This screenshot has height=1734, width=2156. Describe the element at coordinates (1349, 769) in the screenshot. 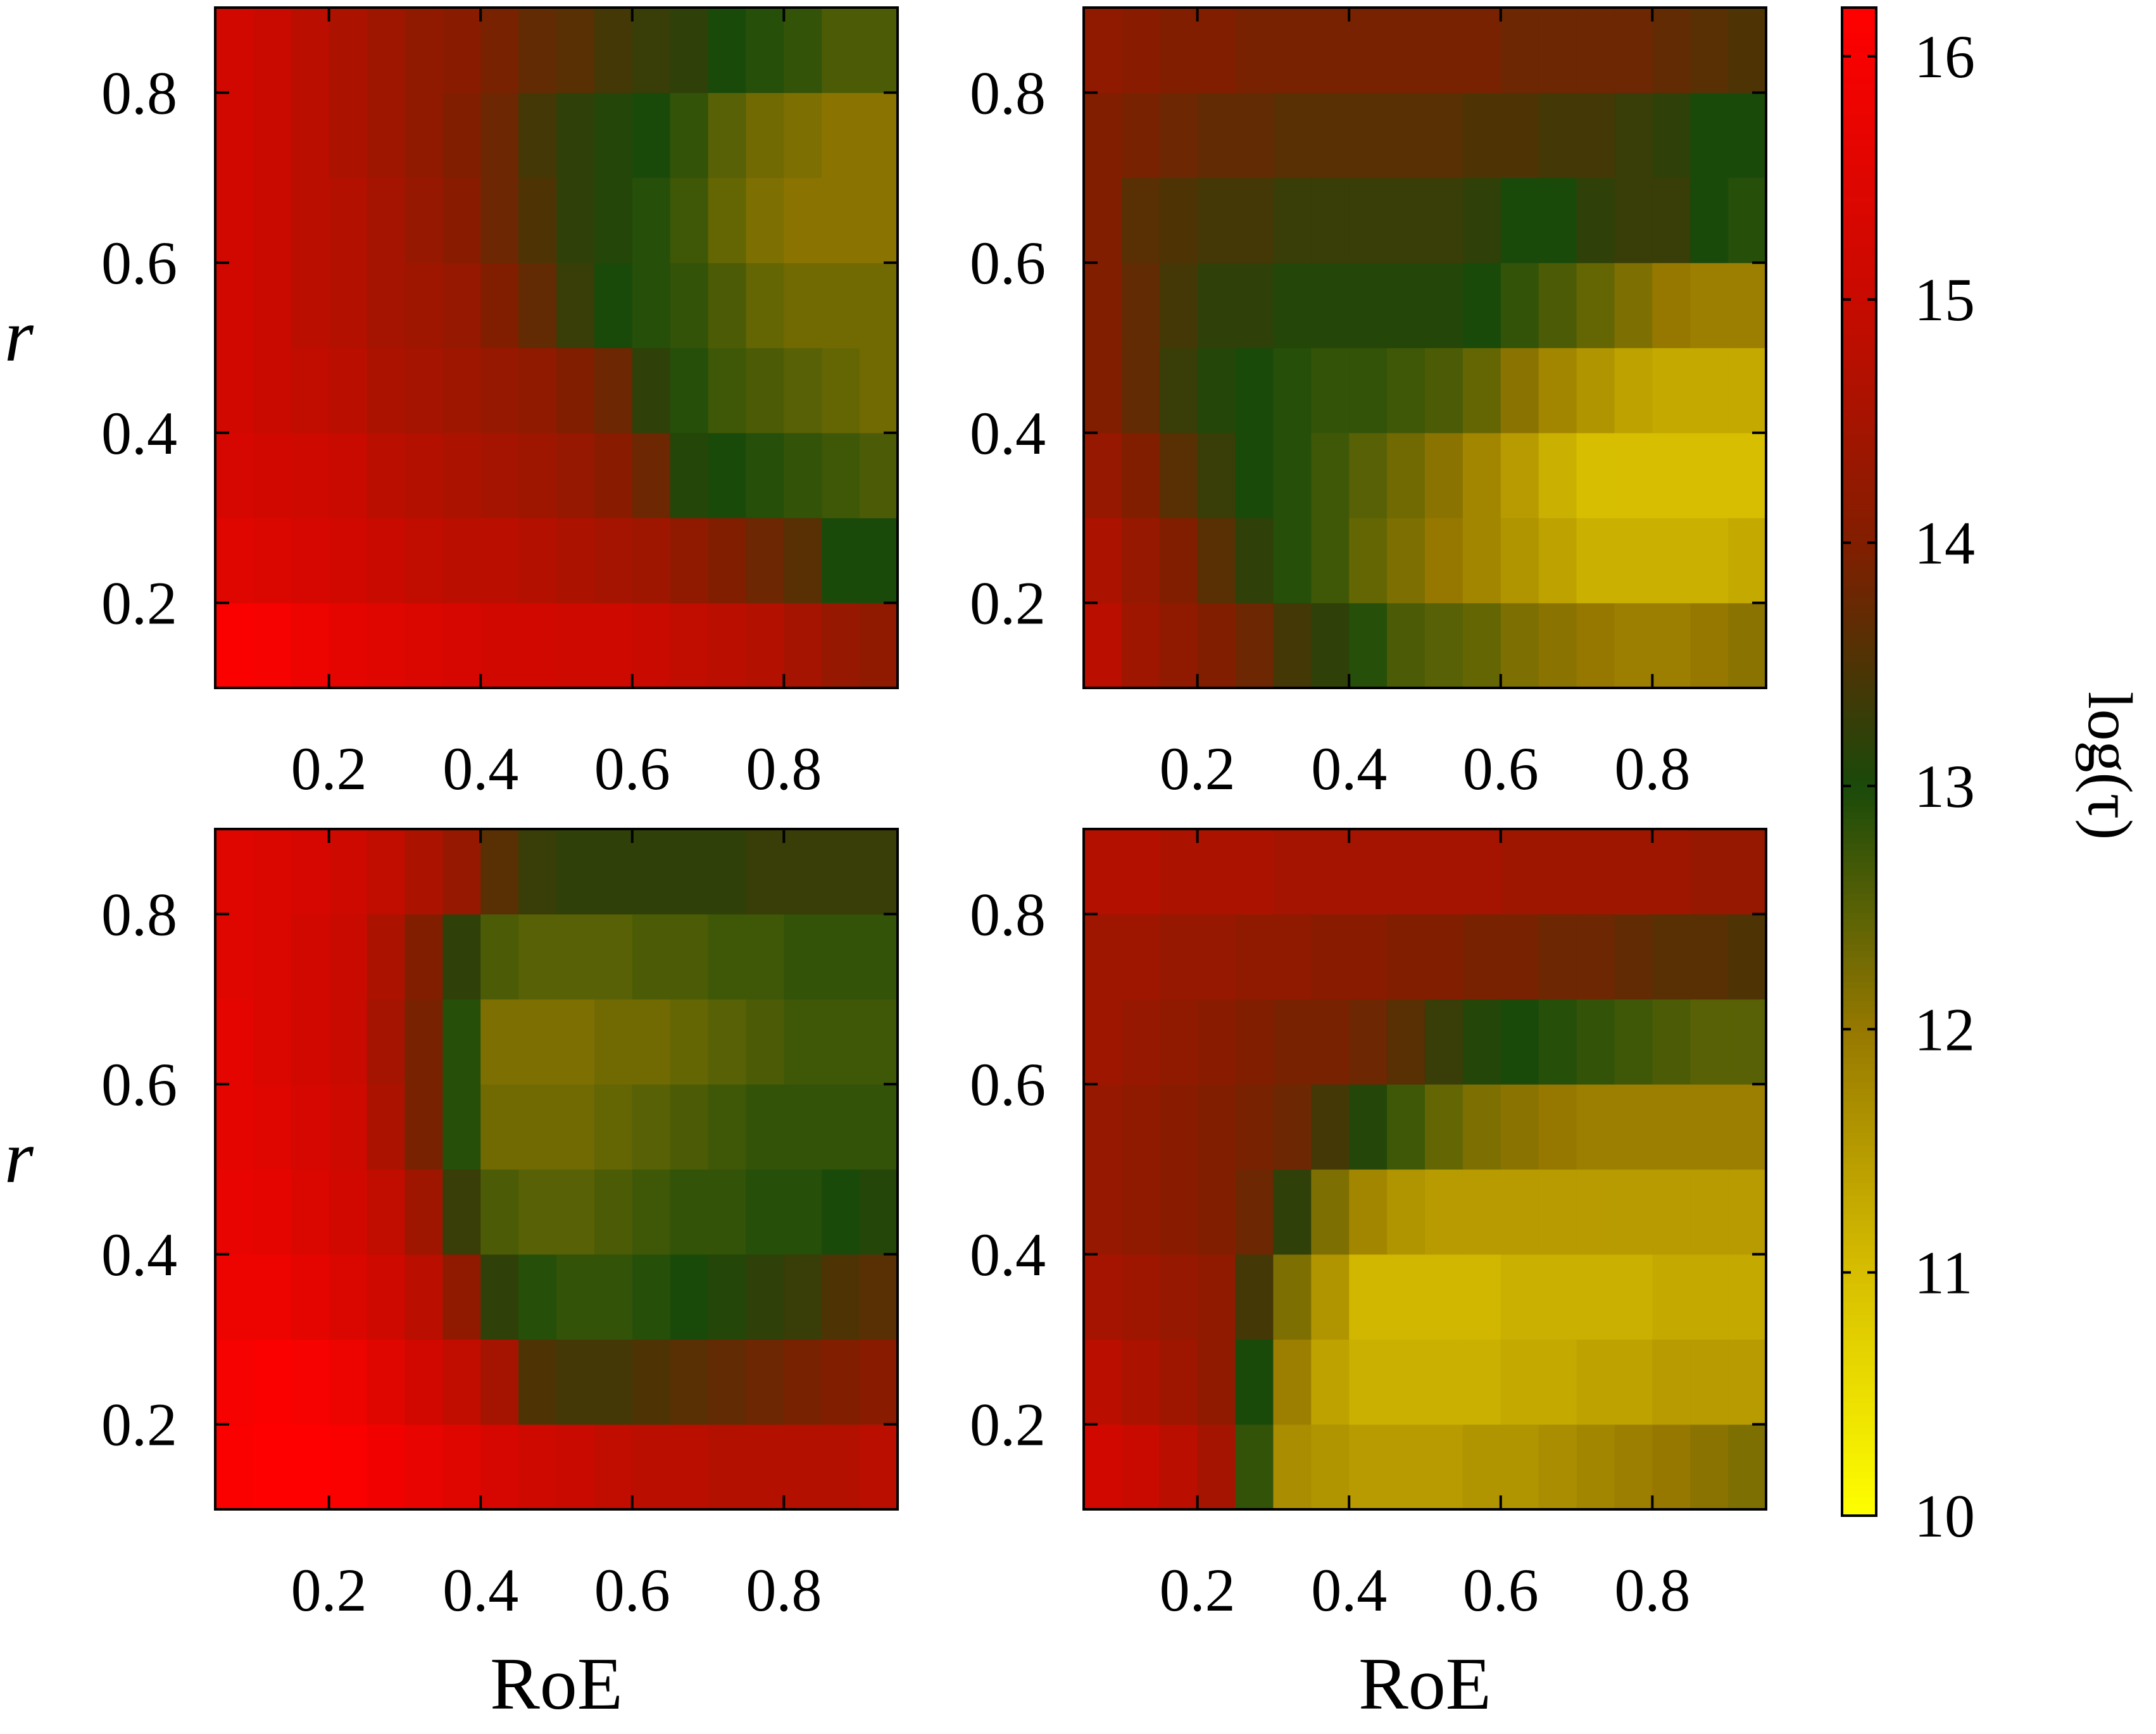

I see `x-tick-label: 0.4` at that location.